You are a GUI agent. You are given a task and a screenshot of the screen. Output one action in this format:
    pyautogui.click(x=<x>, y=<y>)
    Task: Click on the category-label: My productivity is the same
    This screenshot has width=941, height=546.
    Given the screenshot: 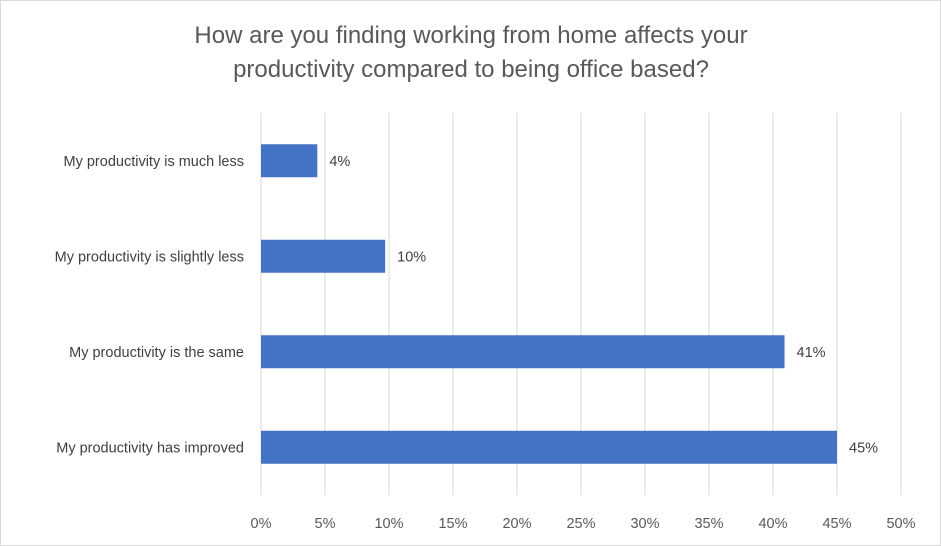 What is the action you would take?
    pyautogui.click(x=156, y=353)
    